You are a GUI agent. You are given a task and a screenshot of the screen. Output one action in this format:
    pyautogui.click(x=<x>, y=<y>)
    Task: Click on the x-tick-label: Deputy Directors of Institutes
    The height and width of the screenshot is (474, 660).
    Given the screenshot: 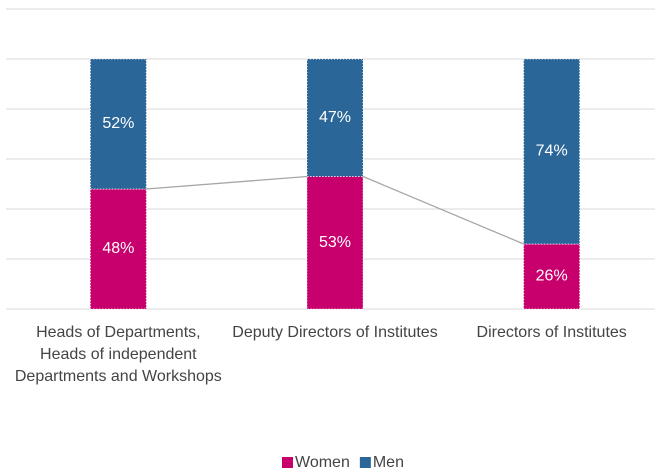 What is the action you would take?
    pyautogui.click(x=335, y=332)
    